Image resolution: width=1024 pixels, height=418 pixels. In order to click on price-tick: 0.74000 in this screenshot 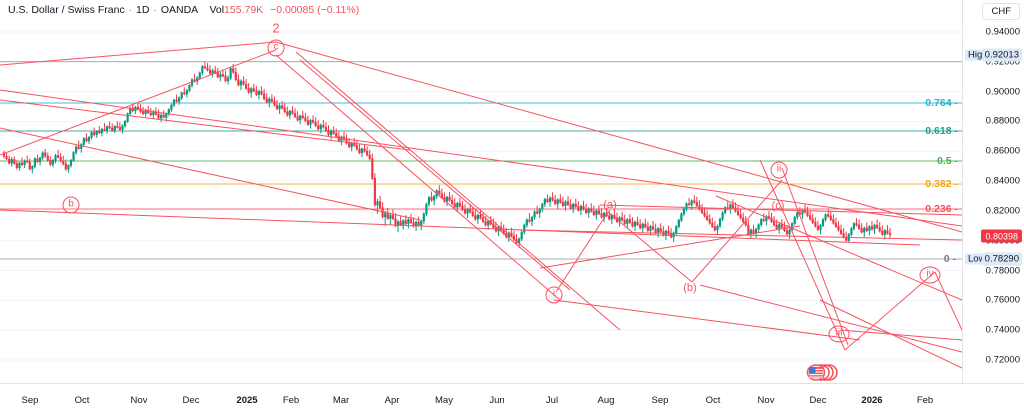, I will do `click(1002, 330)`.